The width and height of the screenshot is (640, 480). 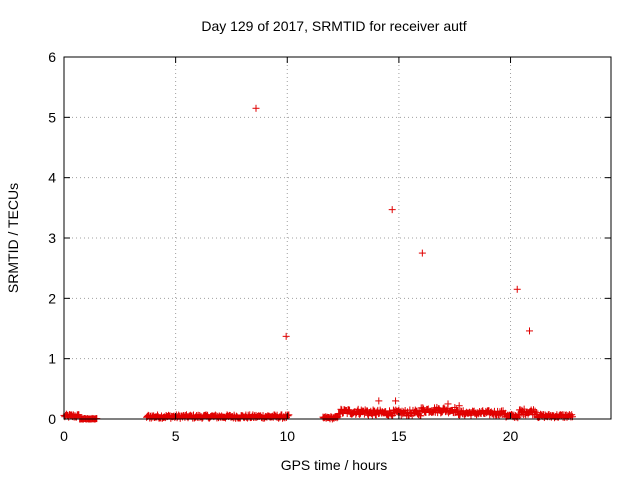 What do you see at coordinates (287, 436) in the screenshot?
I see `x-tick-label: 10` at bounding box center [287, 436].